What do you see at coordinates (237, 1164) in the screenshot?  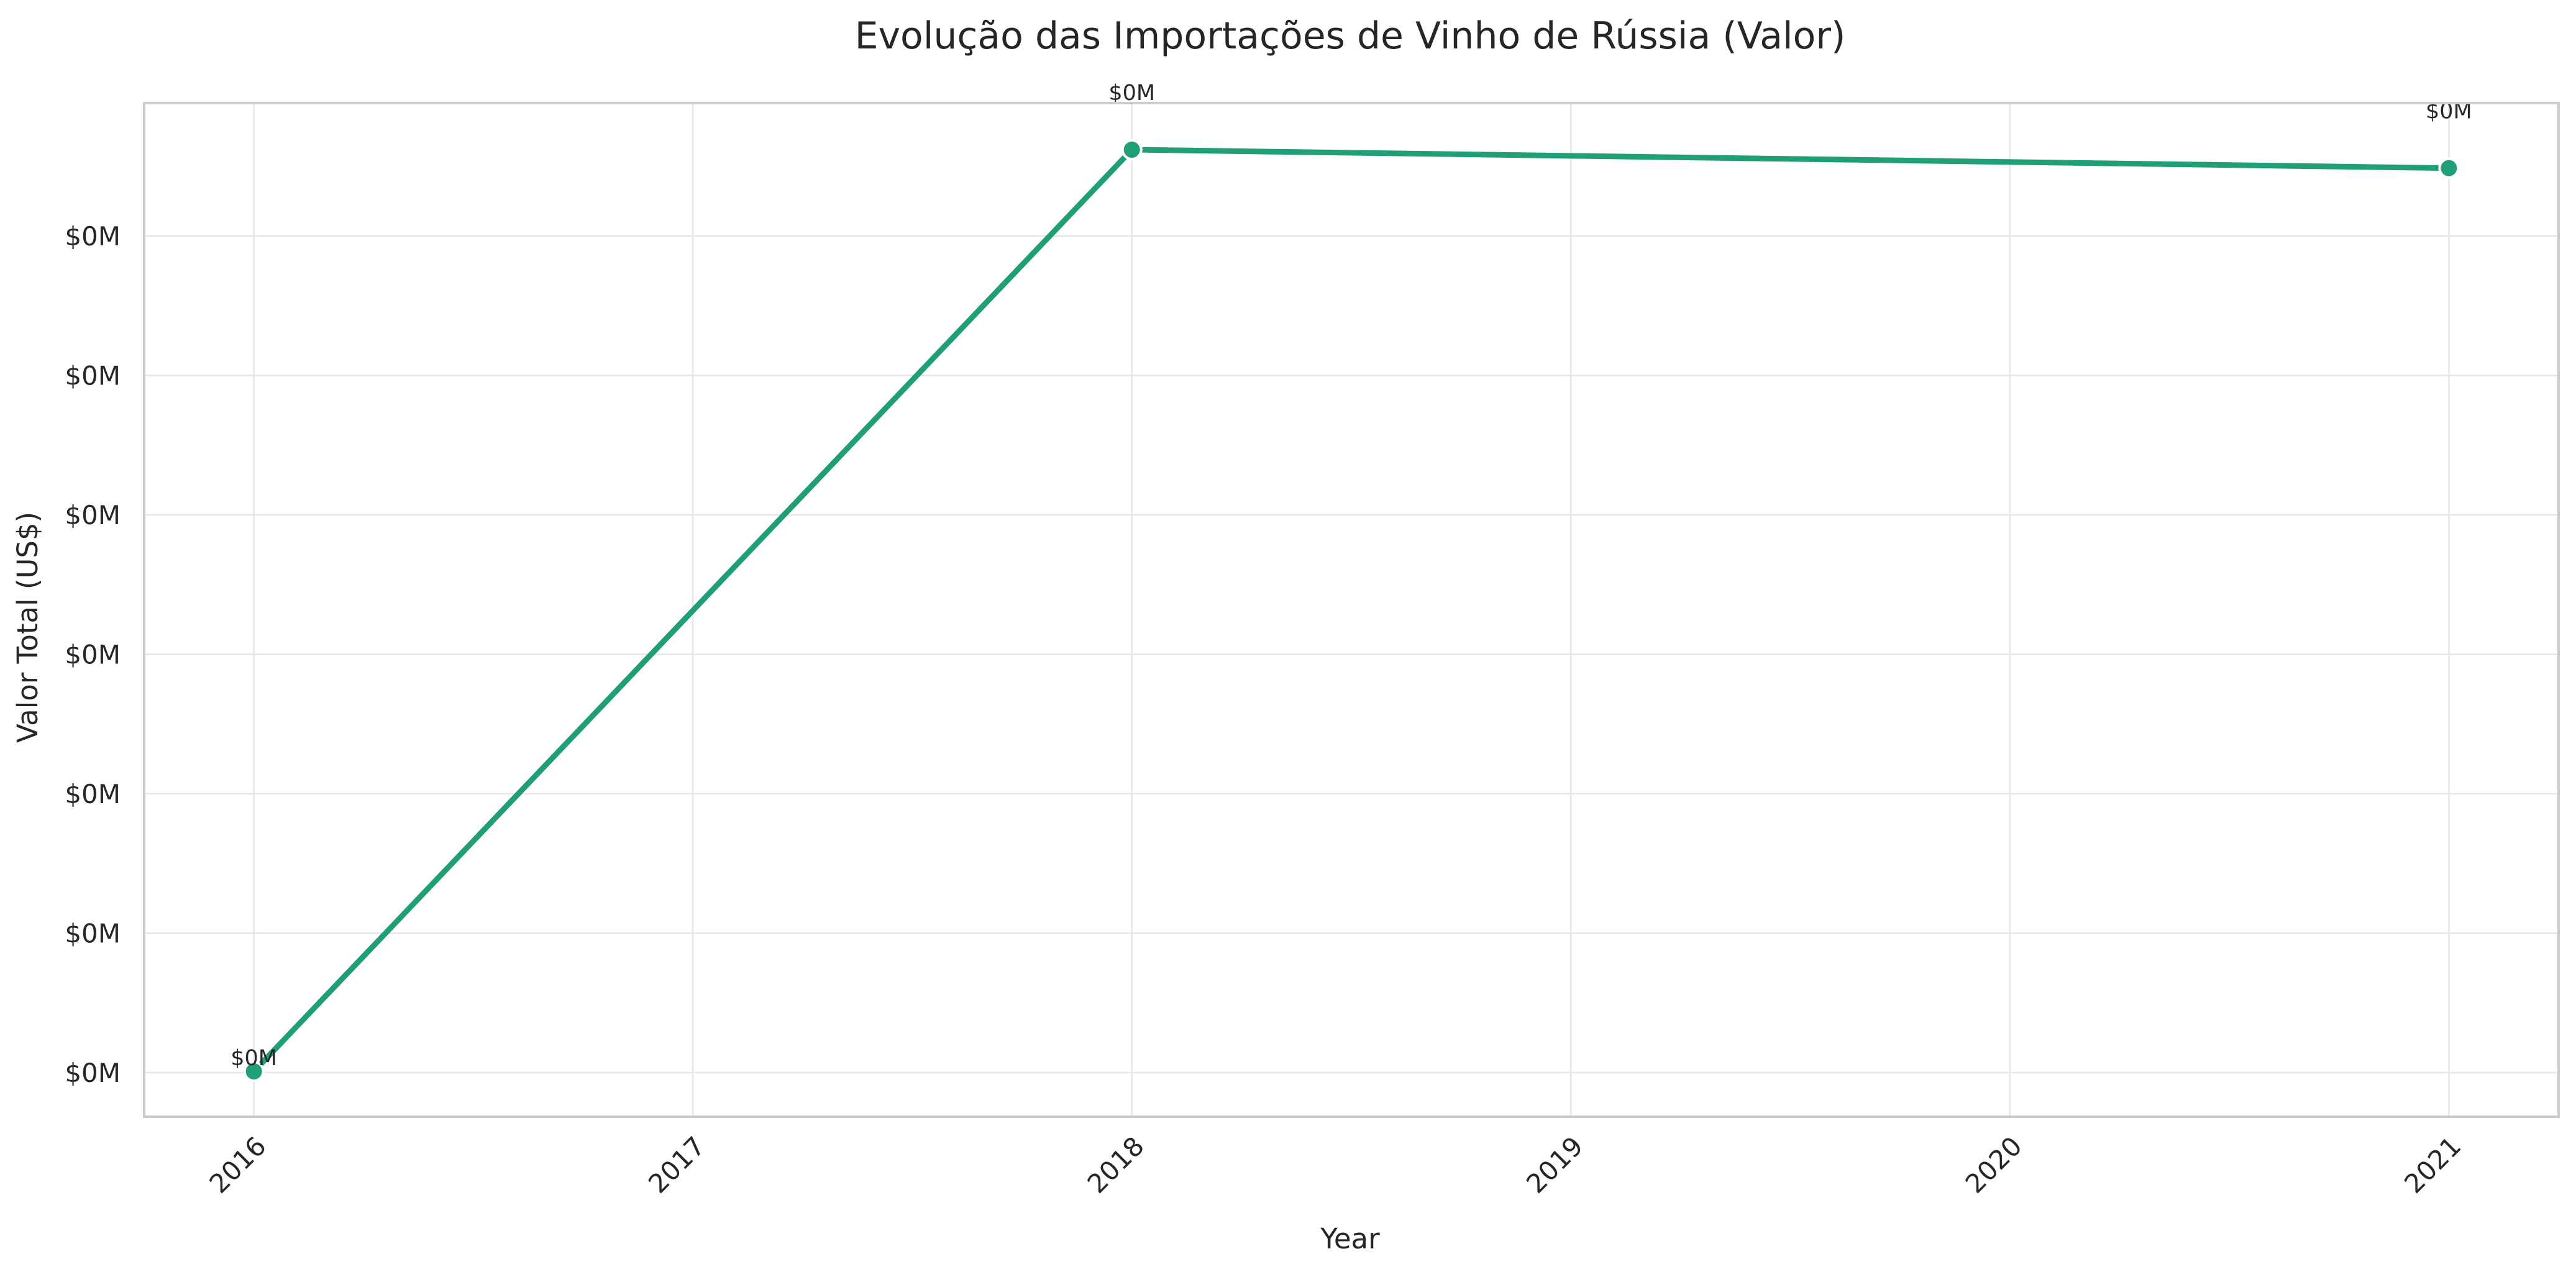 I see `x-tick-label: 2016` at bounding box center [237, 1164].